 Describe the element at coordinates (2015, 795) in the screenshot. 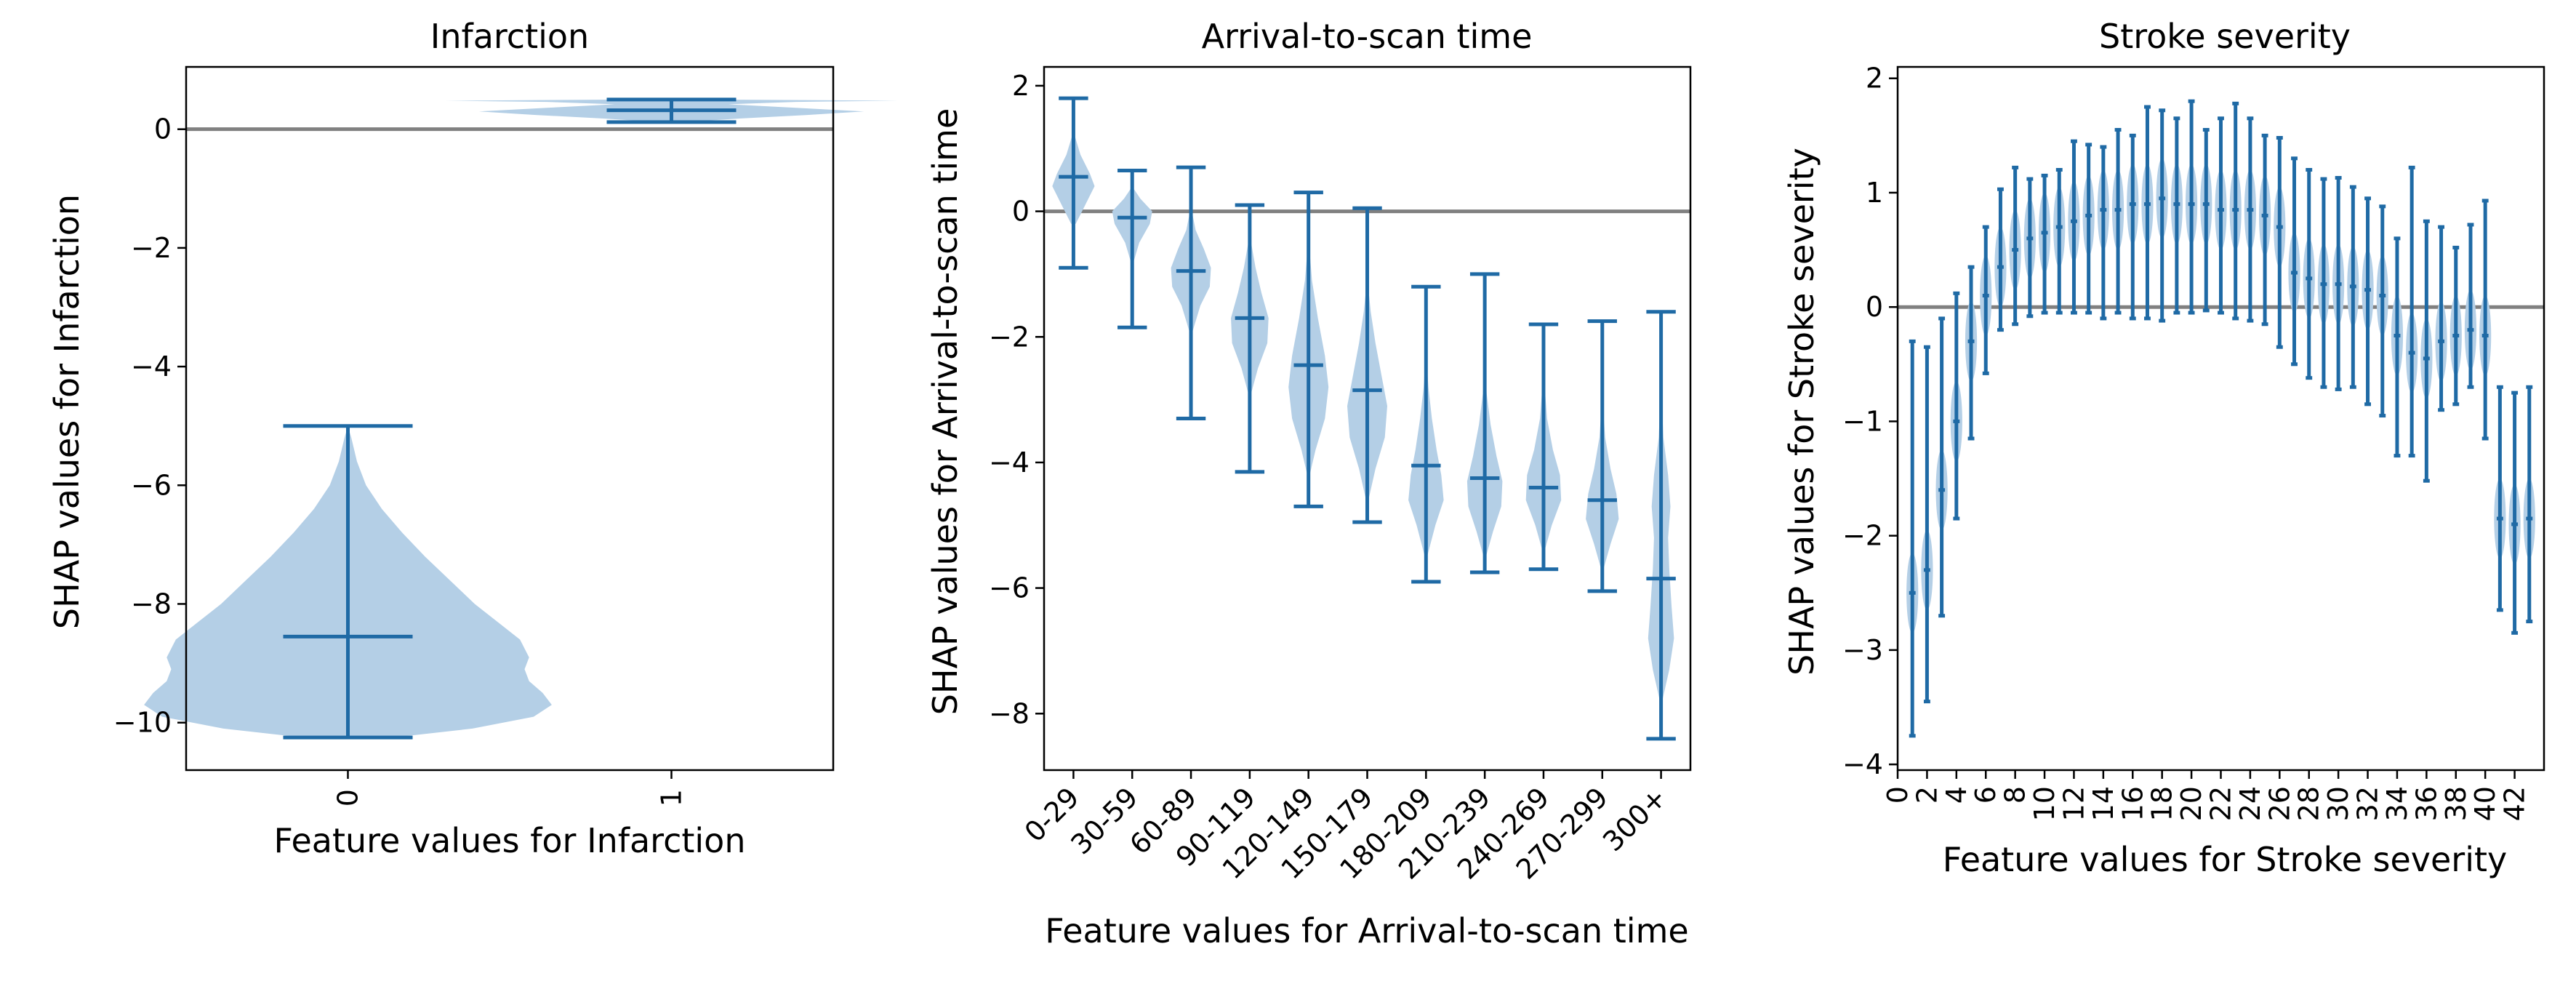

I see `panel-stroke-xtick-label: 8` at that location.